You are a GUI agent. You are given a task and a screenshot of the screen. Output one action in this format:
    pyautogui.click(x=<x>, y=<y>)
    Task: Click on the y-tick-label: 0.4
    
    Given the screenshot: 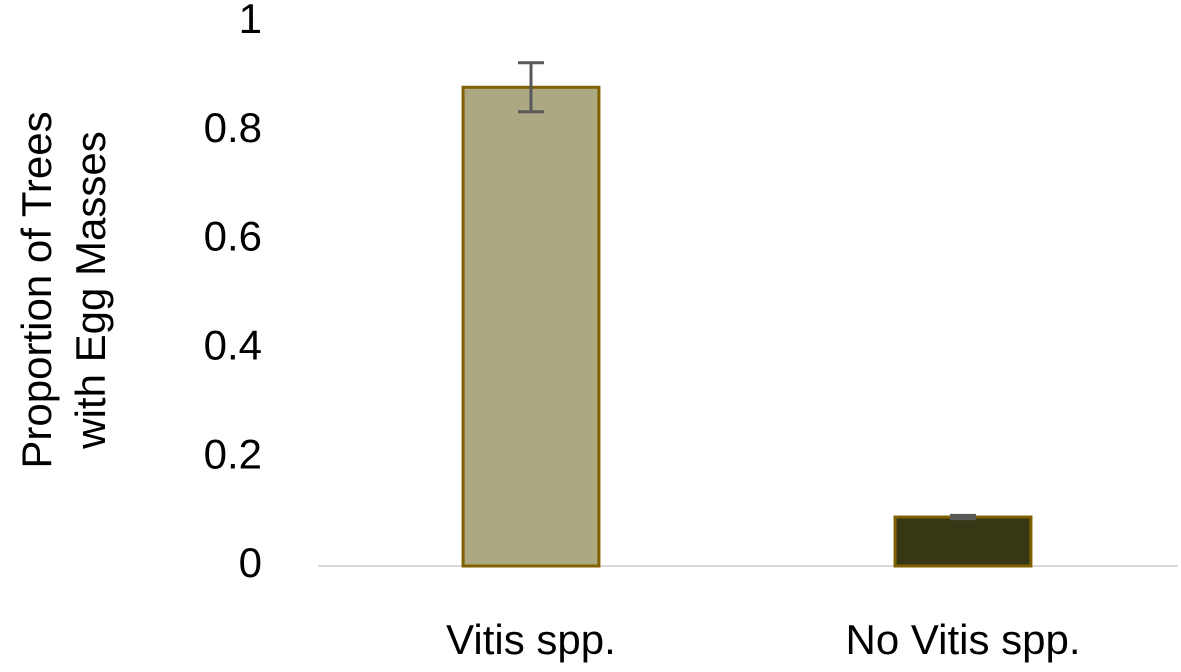 What is the action you would take?
    pyautogui.click(x=233, y=344)
    